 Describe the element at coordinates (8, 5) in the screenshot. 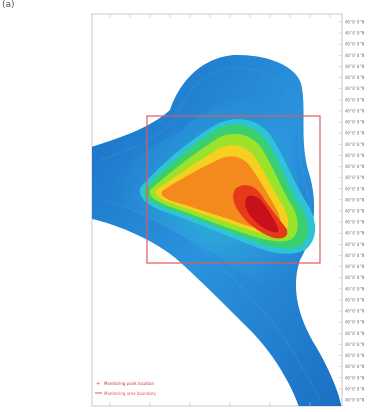

I see `panel-label: (a)` at that location.